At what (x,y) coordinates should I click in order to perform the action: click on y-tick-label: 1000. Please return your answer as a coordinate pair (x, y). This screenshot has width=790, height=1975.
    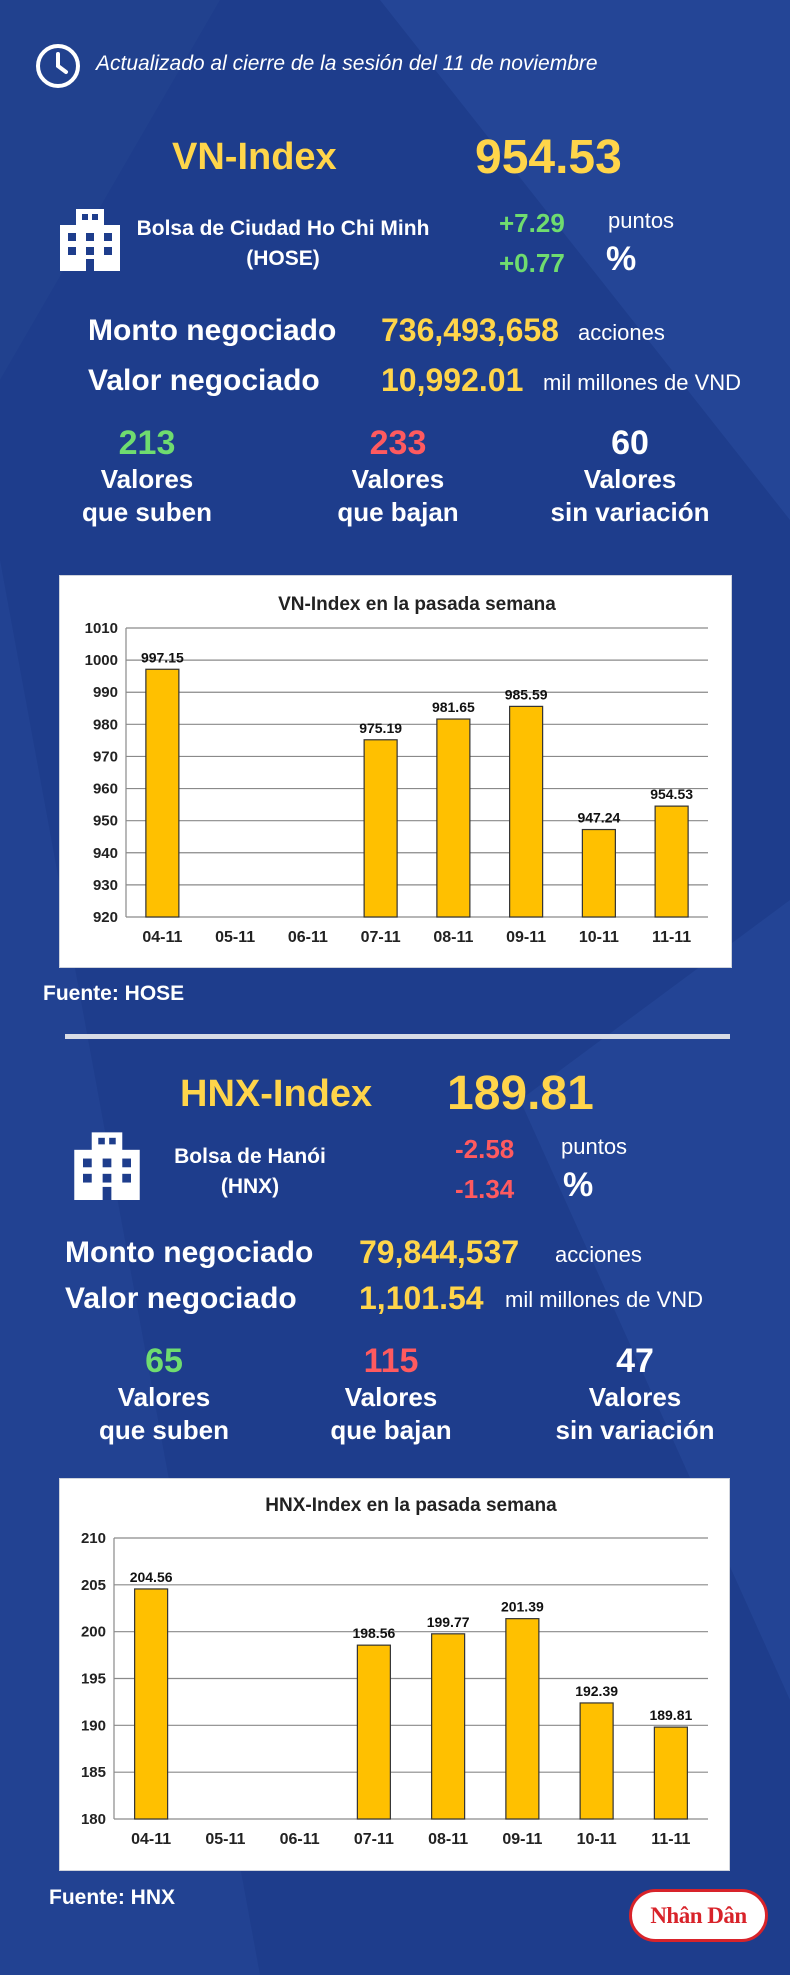
    Looking at the image, I should click on (101, 660).